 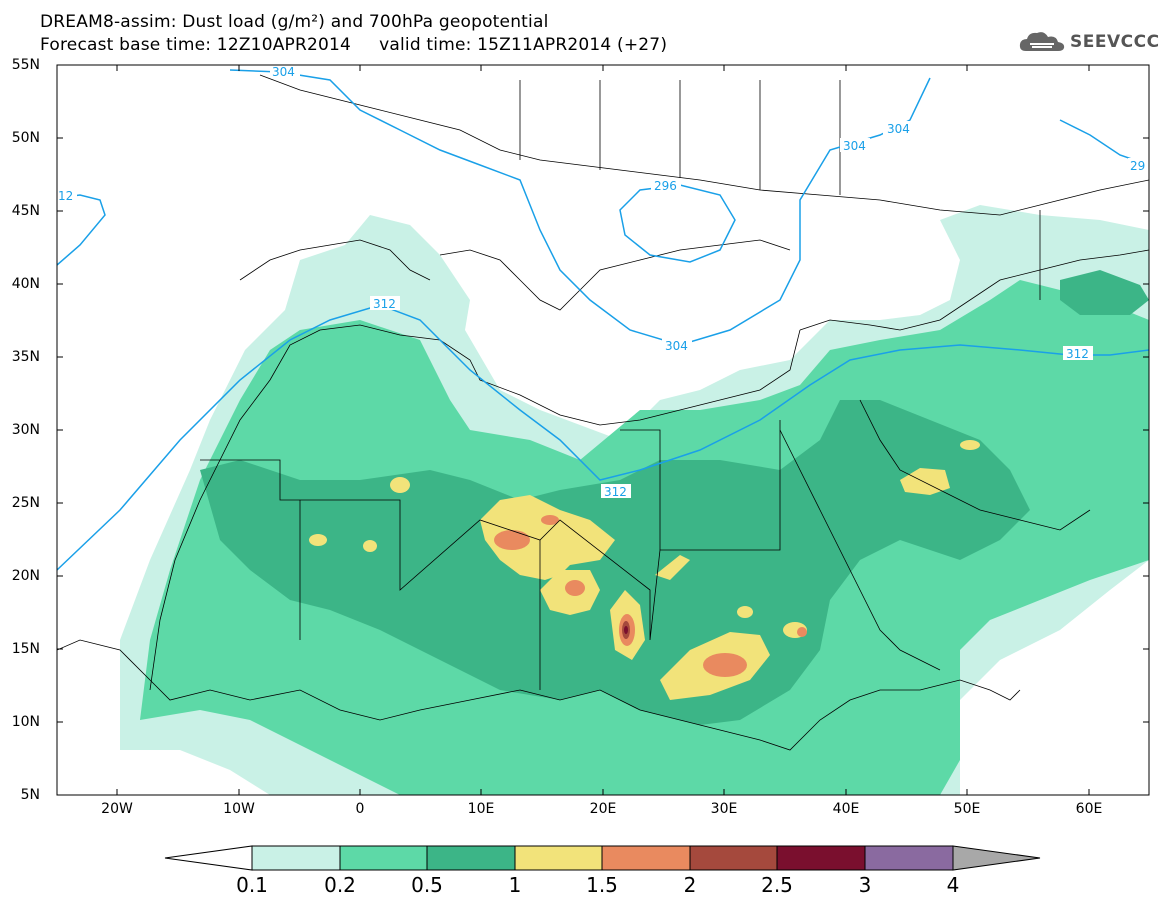 What do you see at coordinates (953, 885) in the screenshot?
I see `colorbar-label: 4` at bounding box center [953, 885].